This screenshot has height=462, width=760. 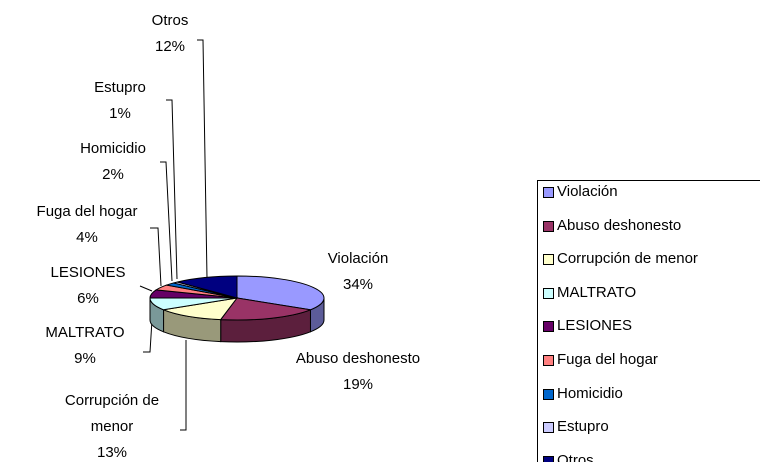 I want to click on data-label-value: 19%, so click(x=358, y=384).